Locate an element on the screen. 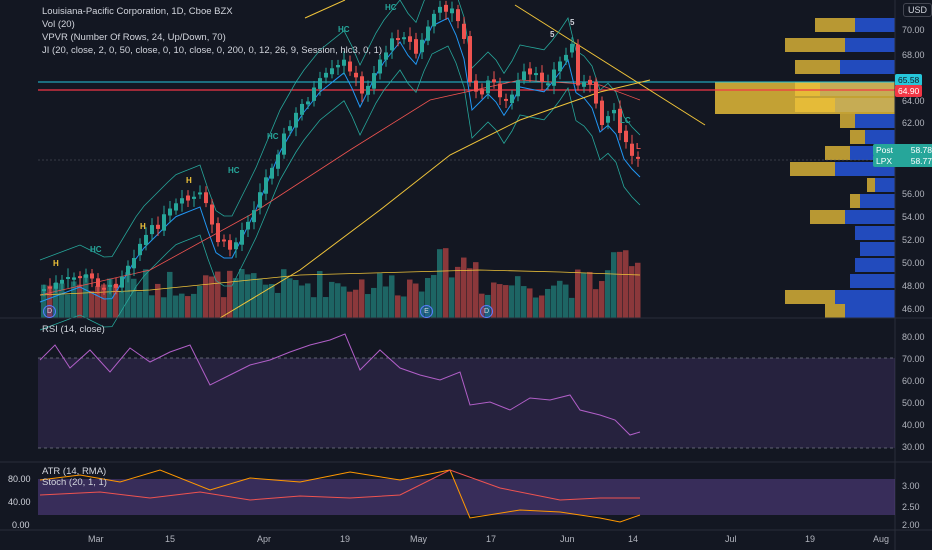 The height and width of the screenshot is (550, 932). time-tick: Jun is located at coordinates (567, 539).